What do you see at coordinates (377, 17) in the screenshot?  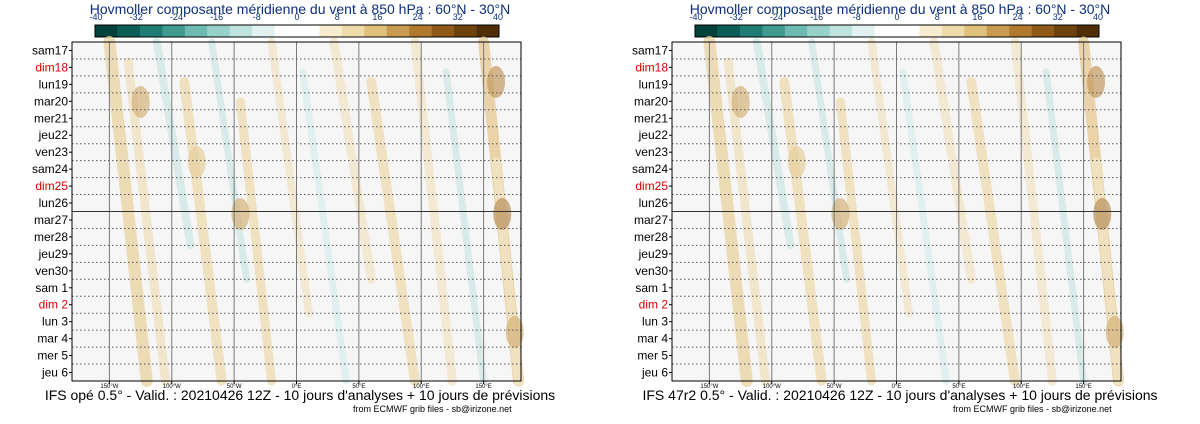 I see `colorbar-tick-label: 16` at bounding box center [377, 17].